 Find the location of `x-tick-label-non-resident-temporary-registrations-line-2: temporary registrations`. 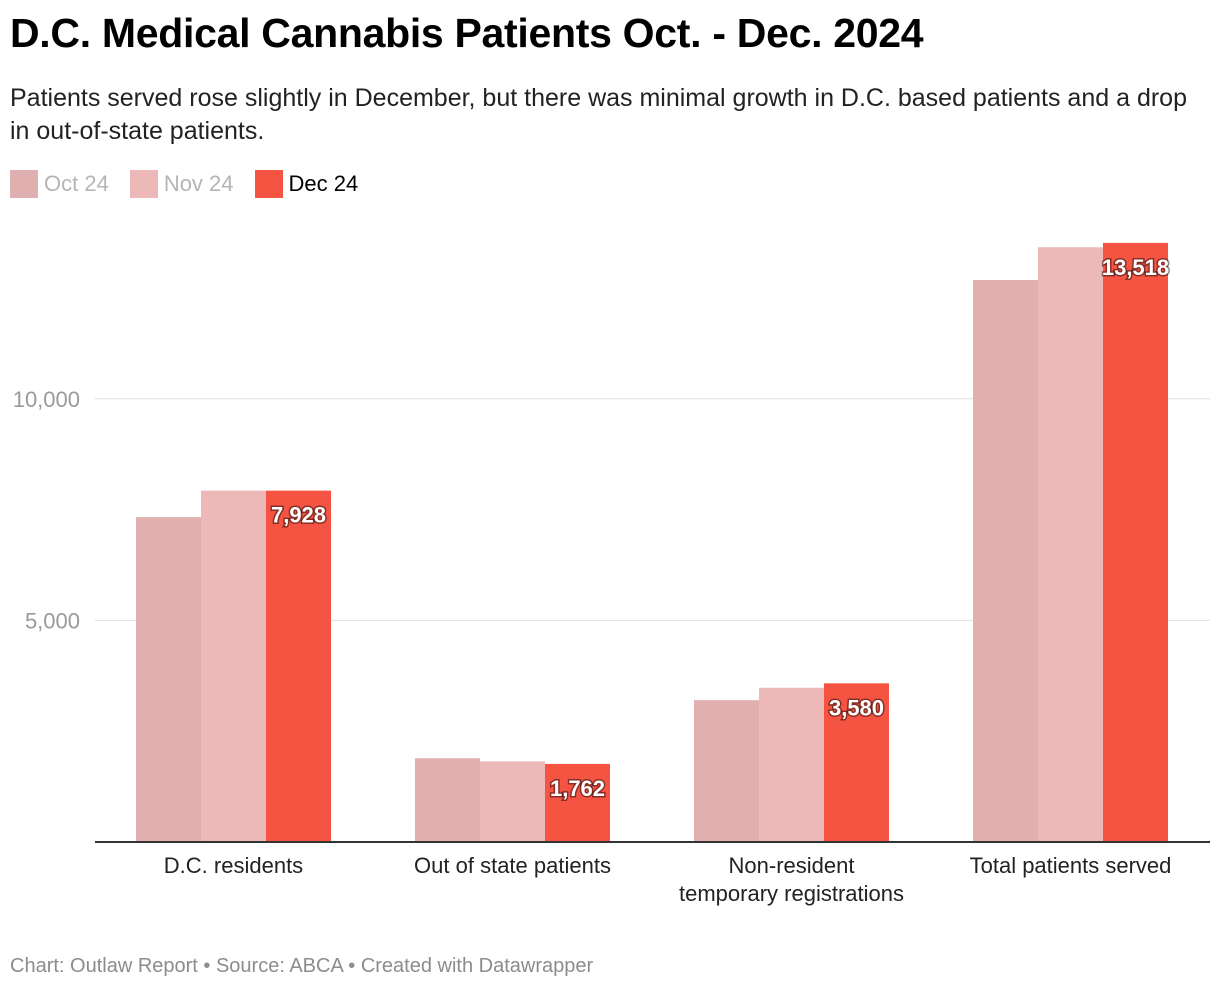

x-tick-label-non-resident-temporary-registrations-line-2: temporary registrations is located at coordinates (791, 893).